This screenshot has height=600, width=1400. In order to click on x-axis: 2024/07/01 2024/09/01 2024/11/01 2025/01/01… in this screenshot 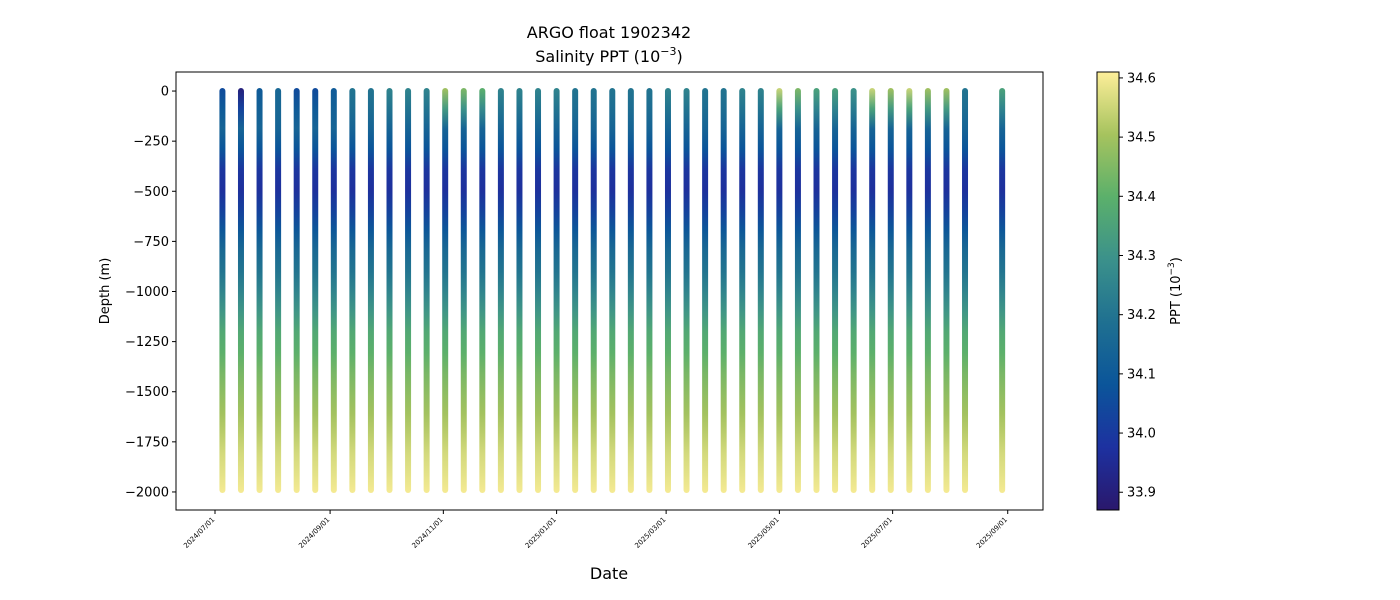, I will do `click(595, 530)`.